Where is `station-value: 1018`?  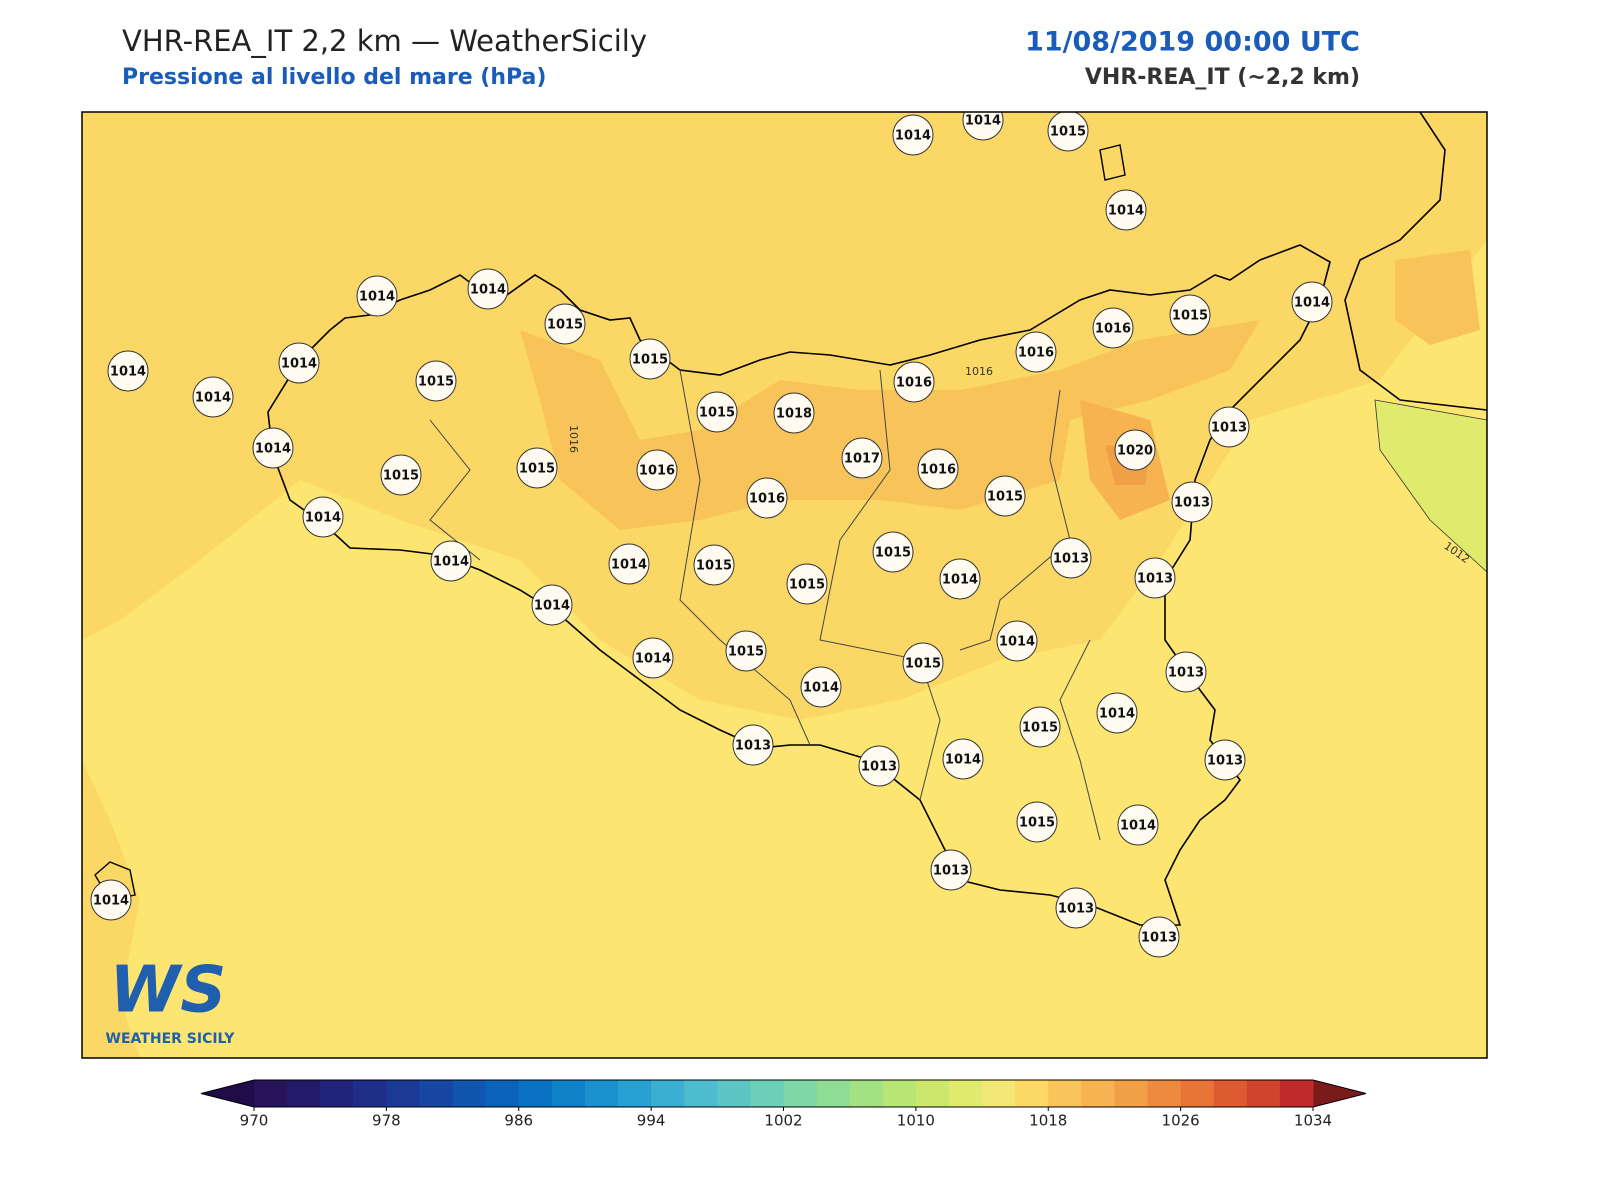
station-value: 1018 is located at coordinates (794, 414).